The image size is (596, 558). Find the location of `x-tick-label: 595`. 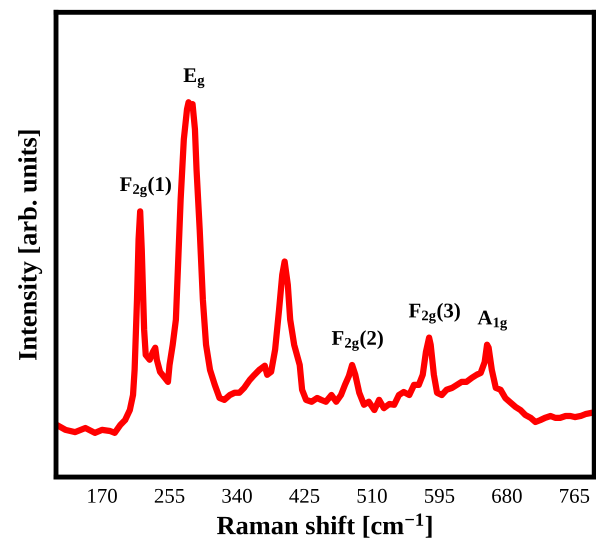

x-tick-label: 595 is located at coordinates (439, 495).